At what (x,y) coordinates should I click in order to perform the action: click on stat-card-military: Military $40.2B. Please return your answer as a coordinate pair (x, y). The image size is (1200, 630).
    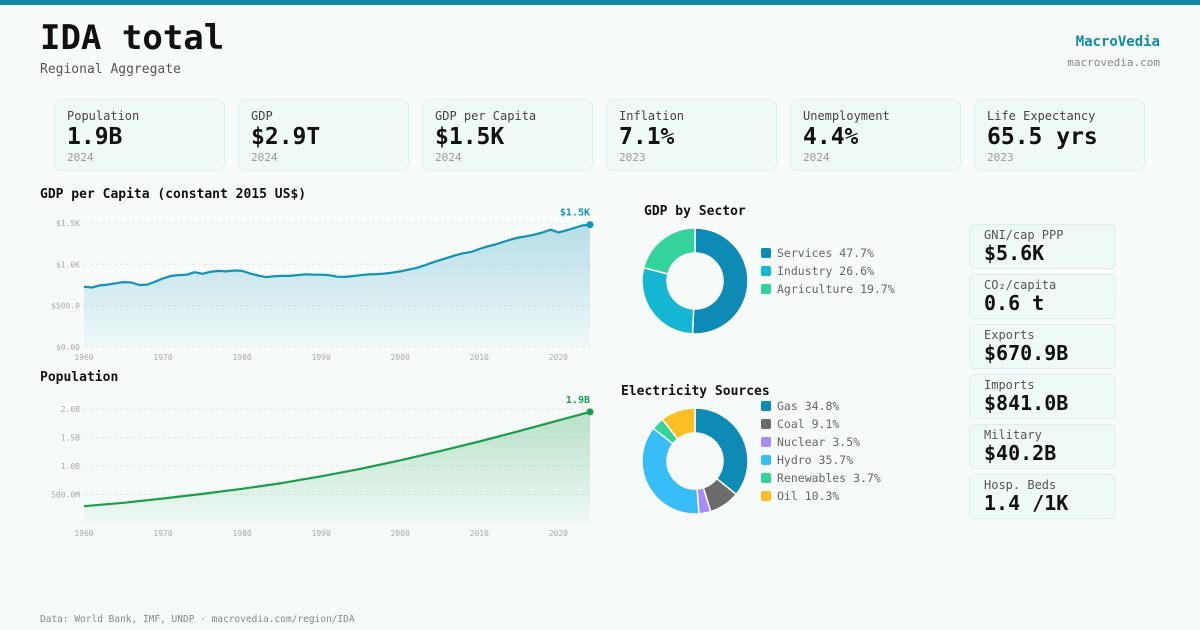
    Looking at the image, I should click on (1042, 446).